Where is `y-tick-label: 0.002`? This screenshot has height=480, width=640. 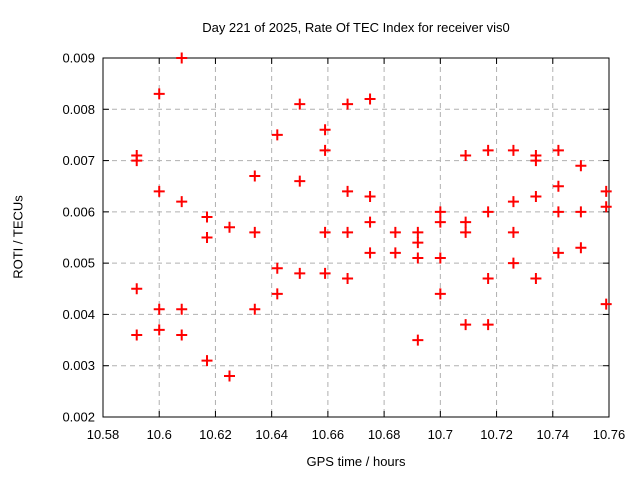 y-tick-label: 0.002 is located at coordinates (78, 417).